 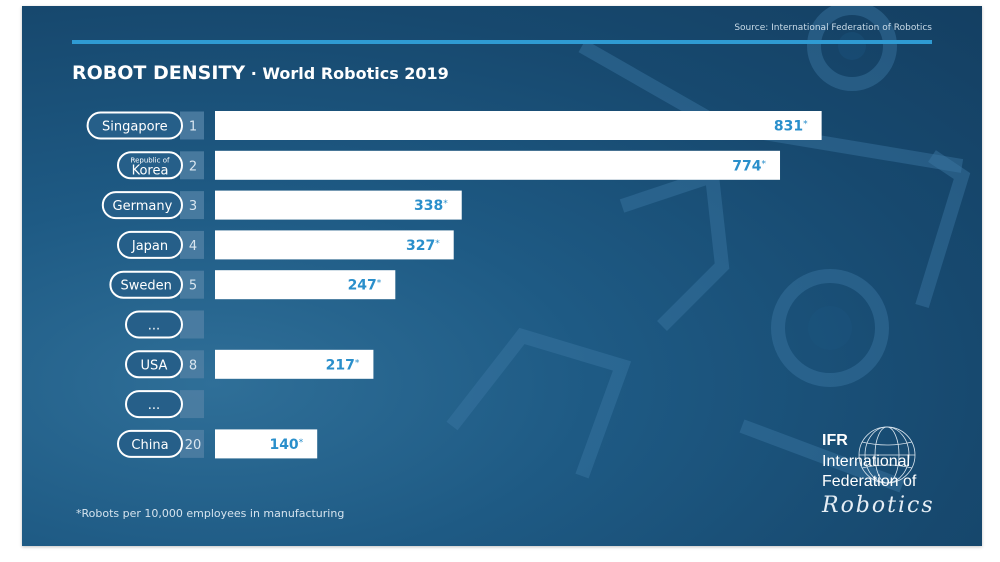 What do you see at coordinates (791, 127) in the screenshot?
I see `value-label: 831*` at bounding box center [791, 127].